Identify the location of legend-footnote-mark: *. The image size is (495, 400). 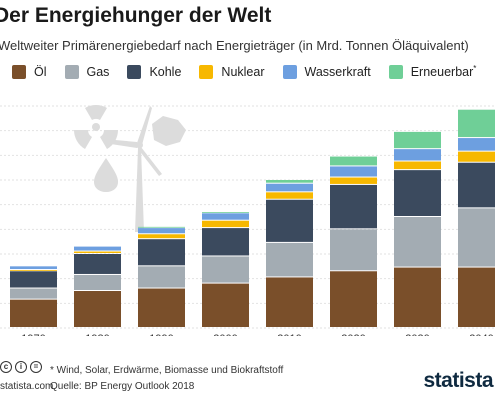
(475, 69).